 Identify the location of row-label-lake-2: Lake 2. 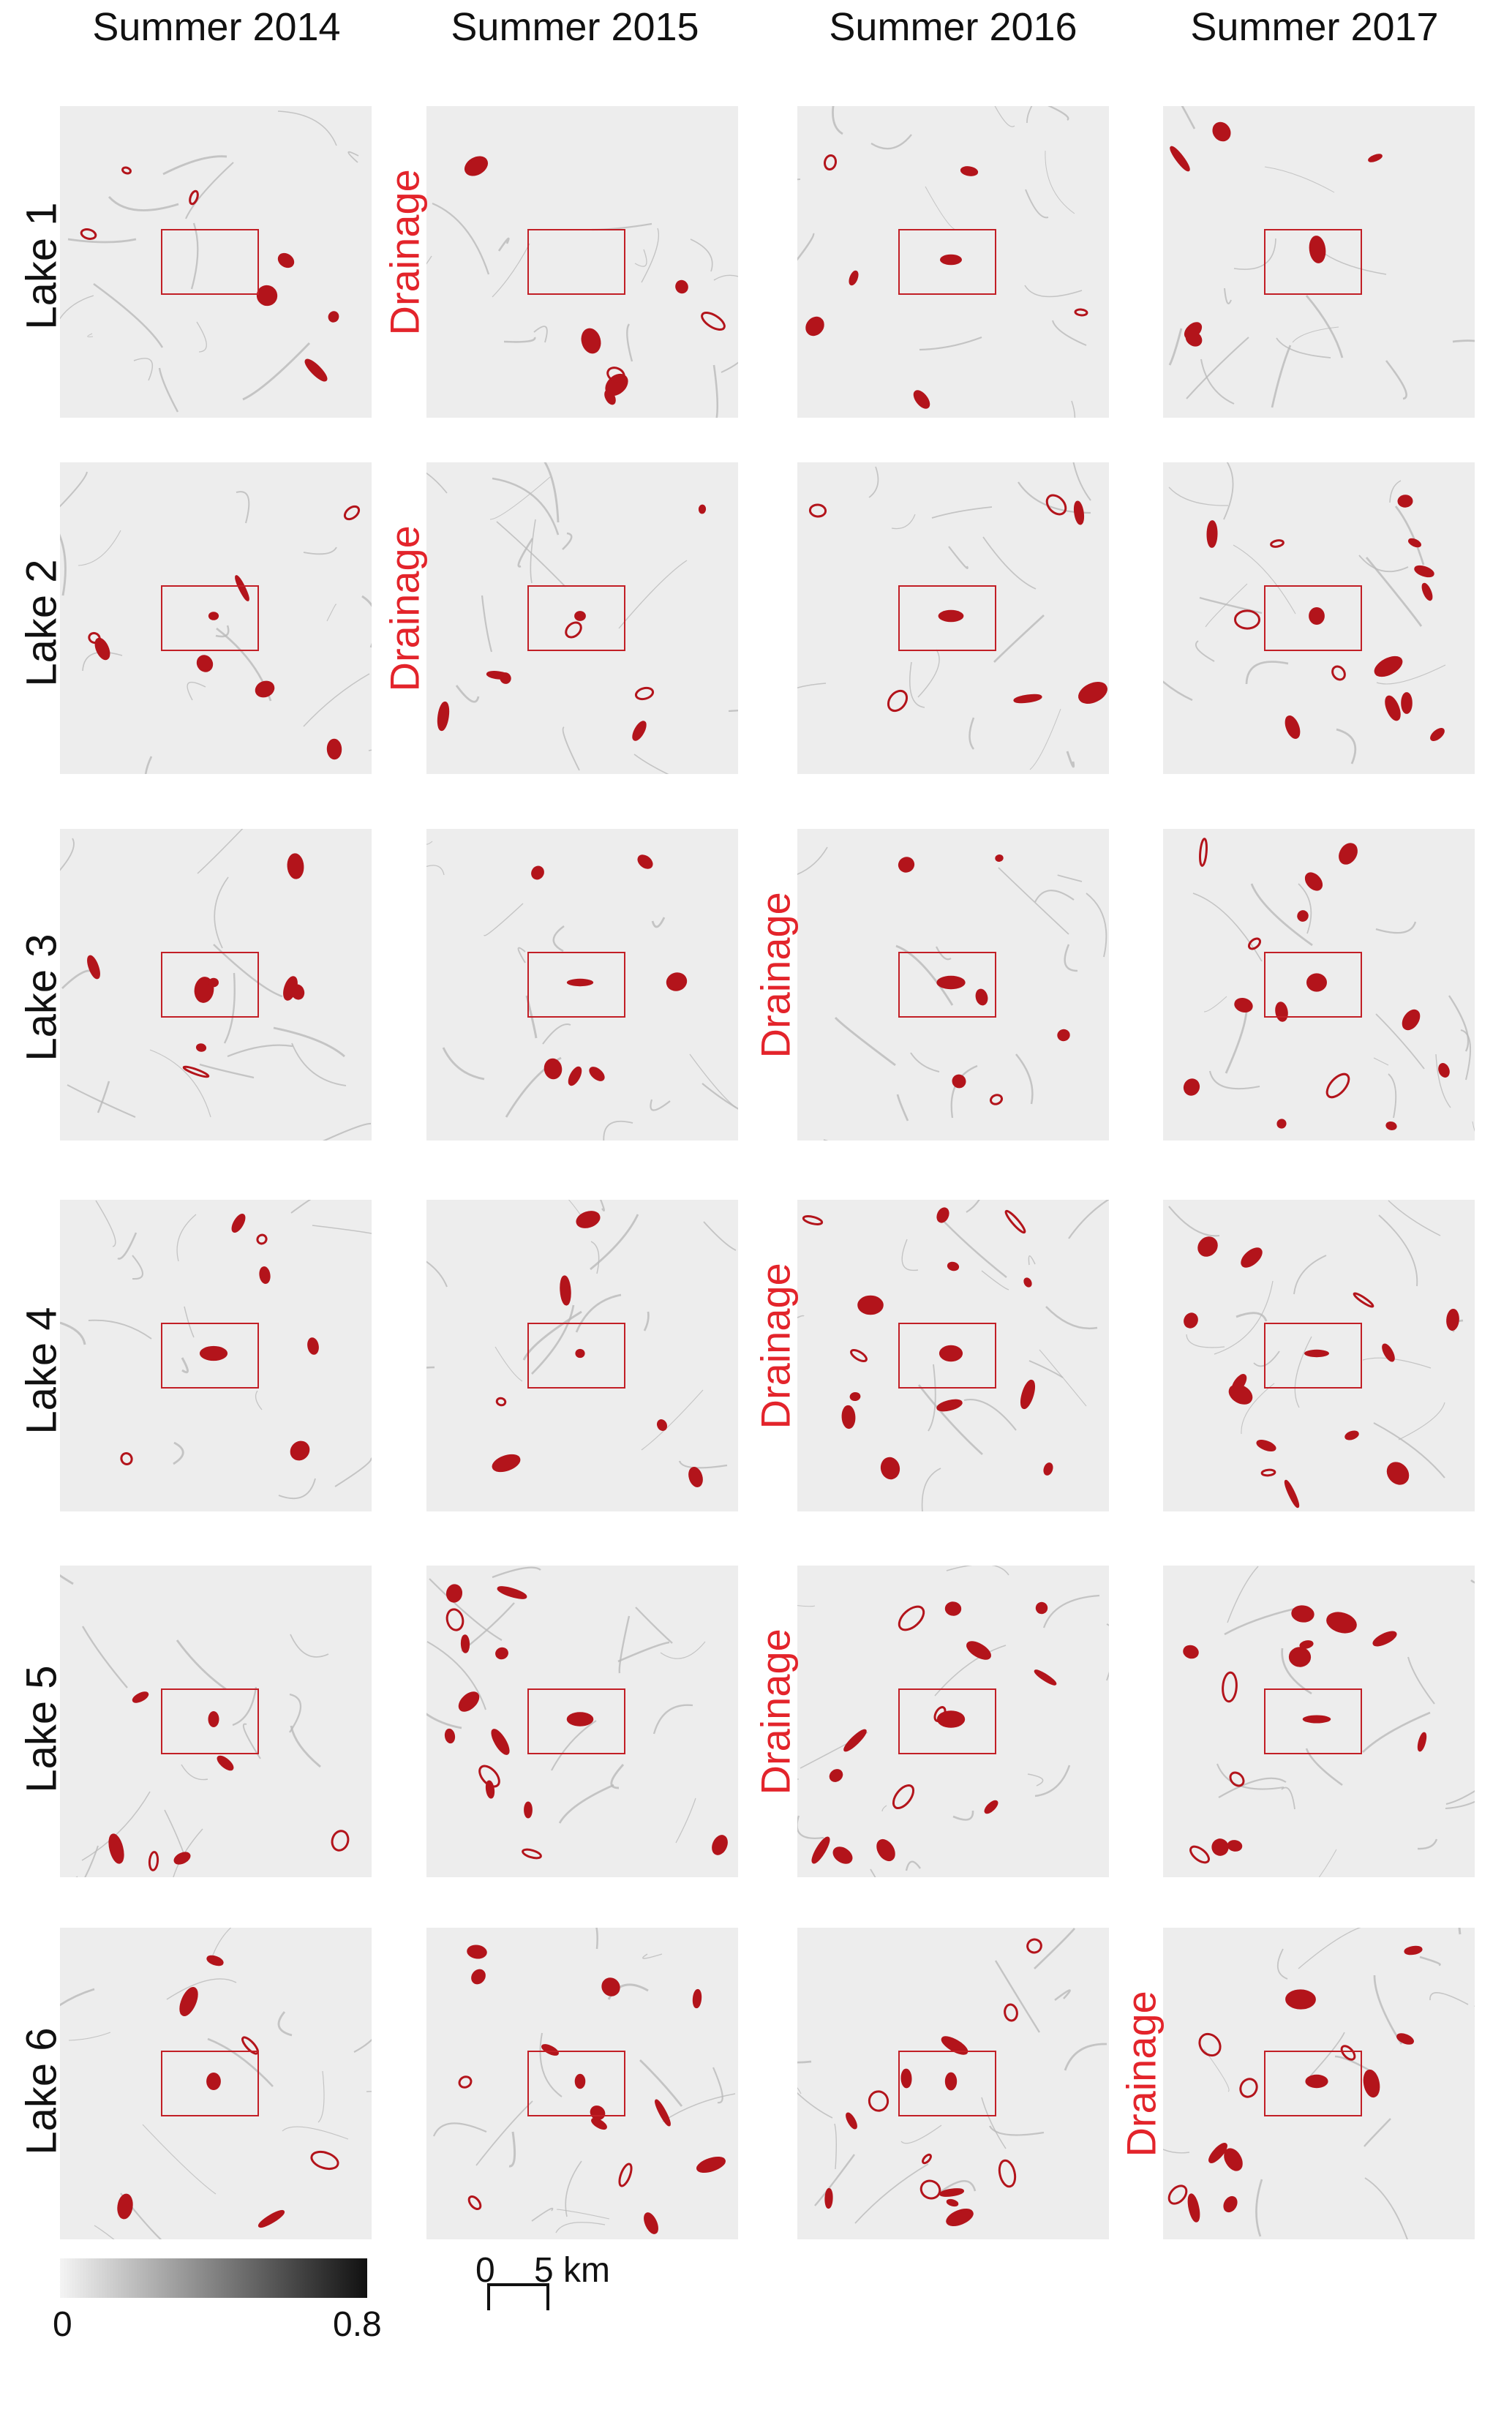
(42, 623).